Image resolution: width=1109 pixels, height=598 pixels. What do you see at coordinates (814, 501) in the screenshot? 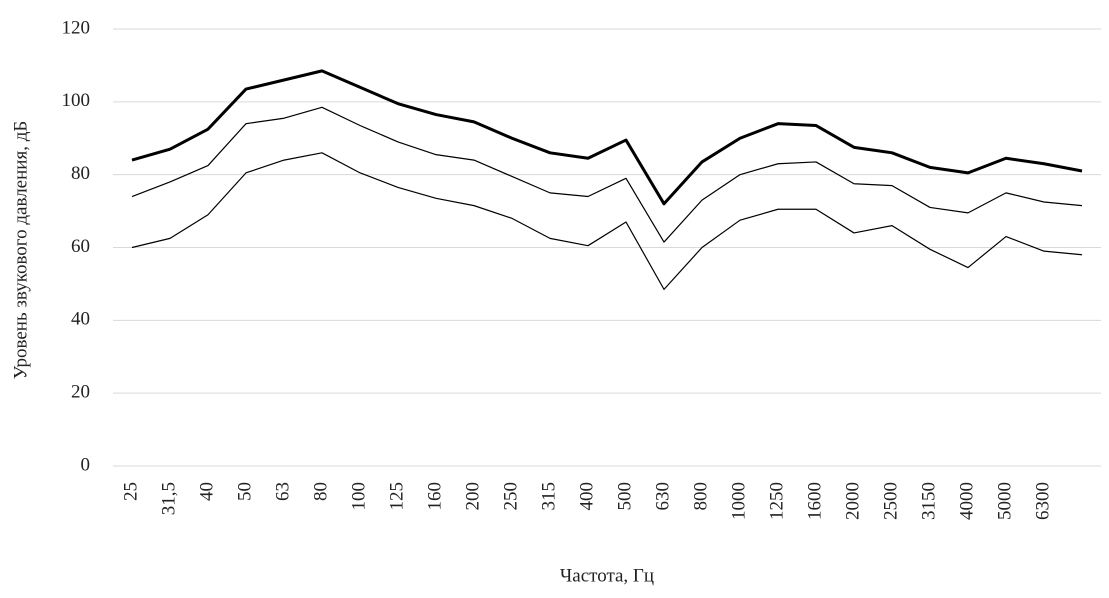
I see `x-tick-label: 1600` at bounding box center [814, 501].